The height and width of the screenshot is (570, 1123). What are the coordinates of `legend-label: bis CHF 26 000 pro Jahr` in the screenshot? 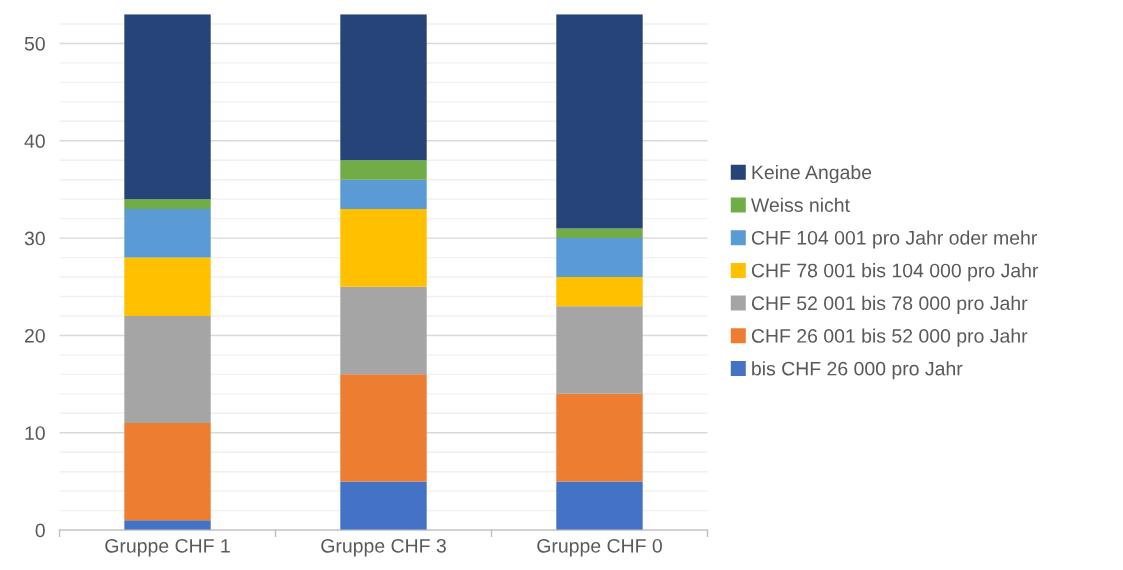 It's located at (857, 370).